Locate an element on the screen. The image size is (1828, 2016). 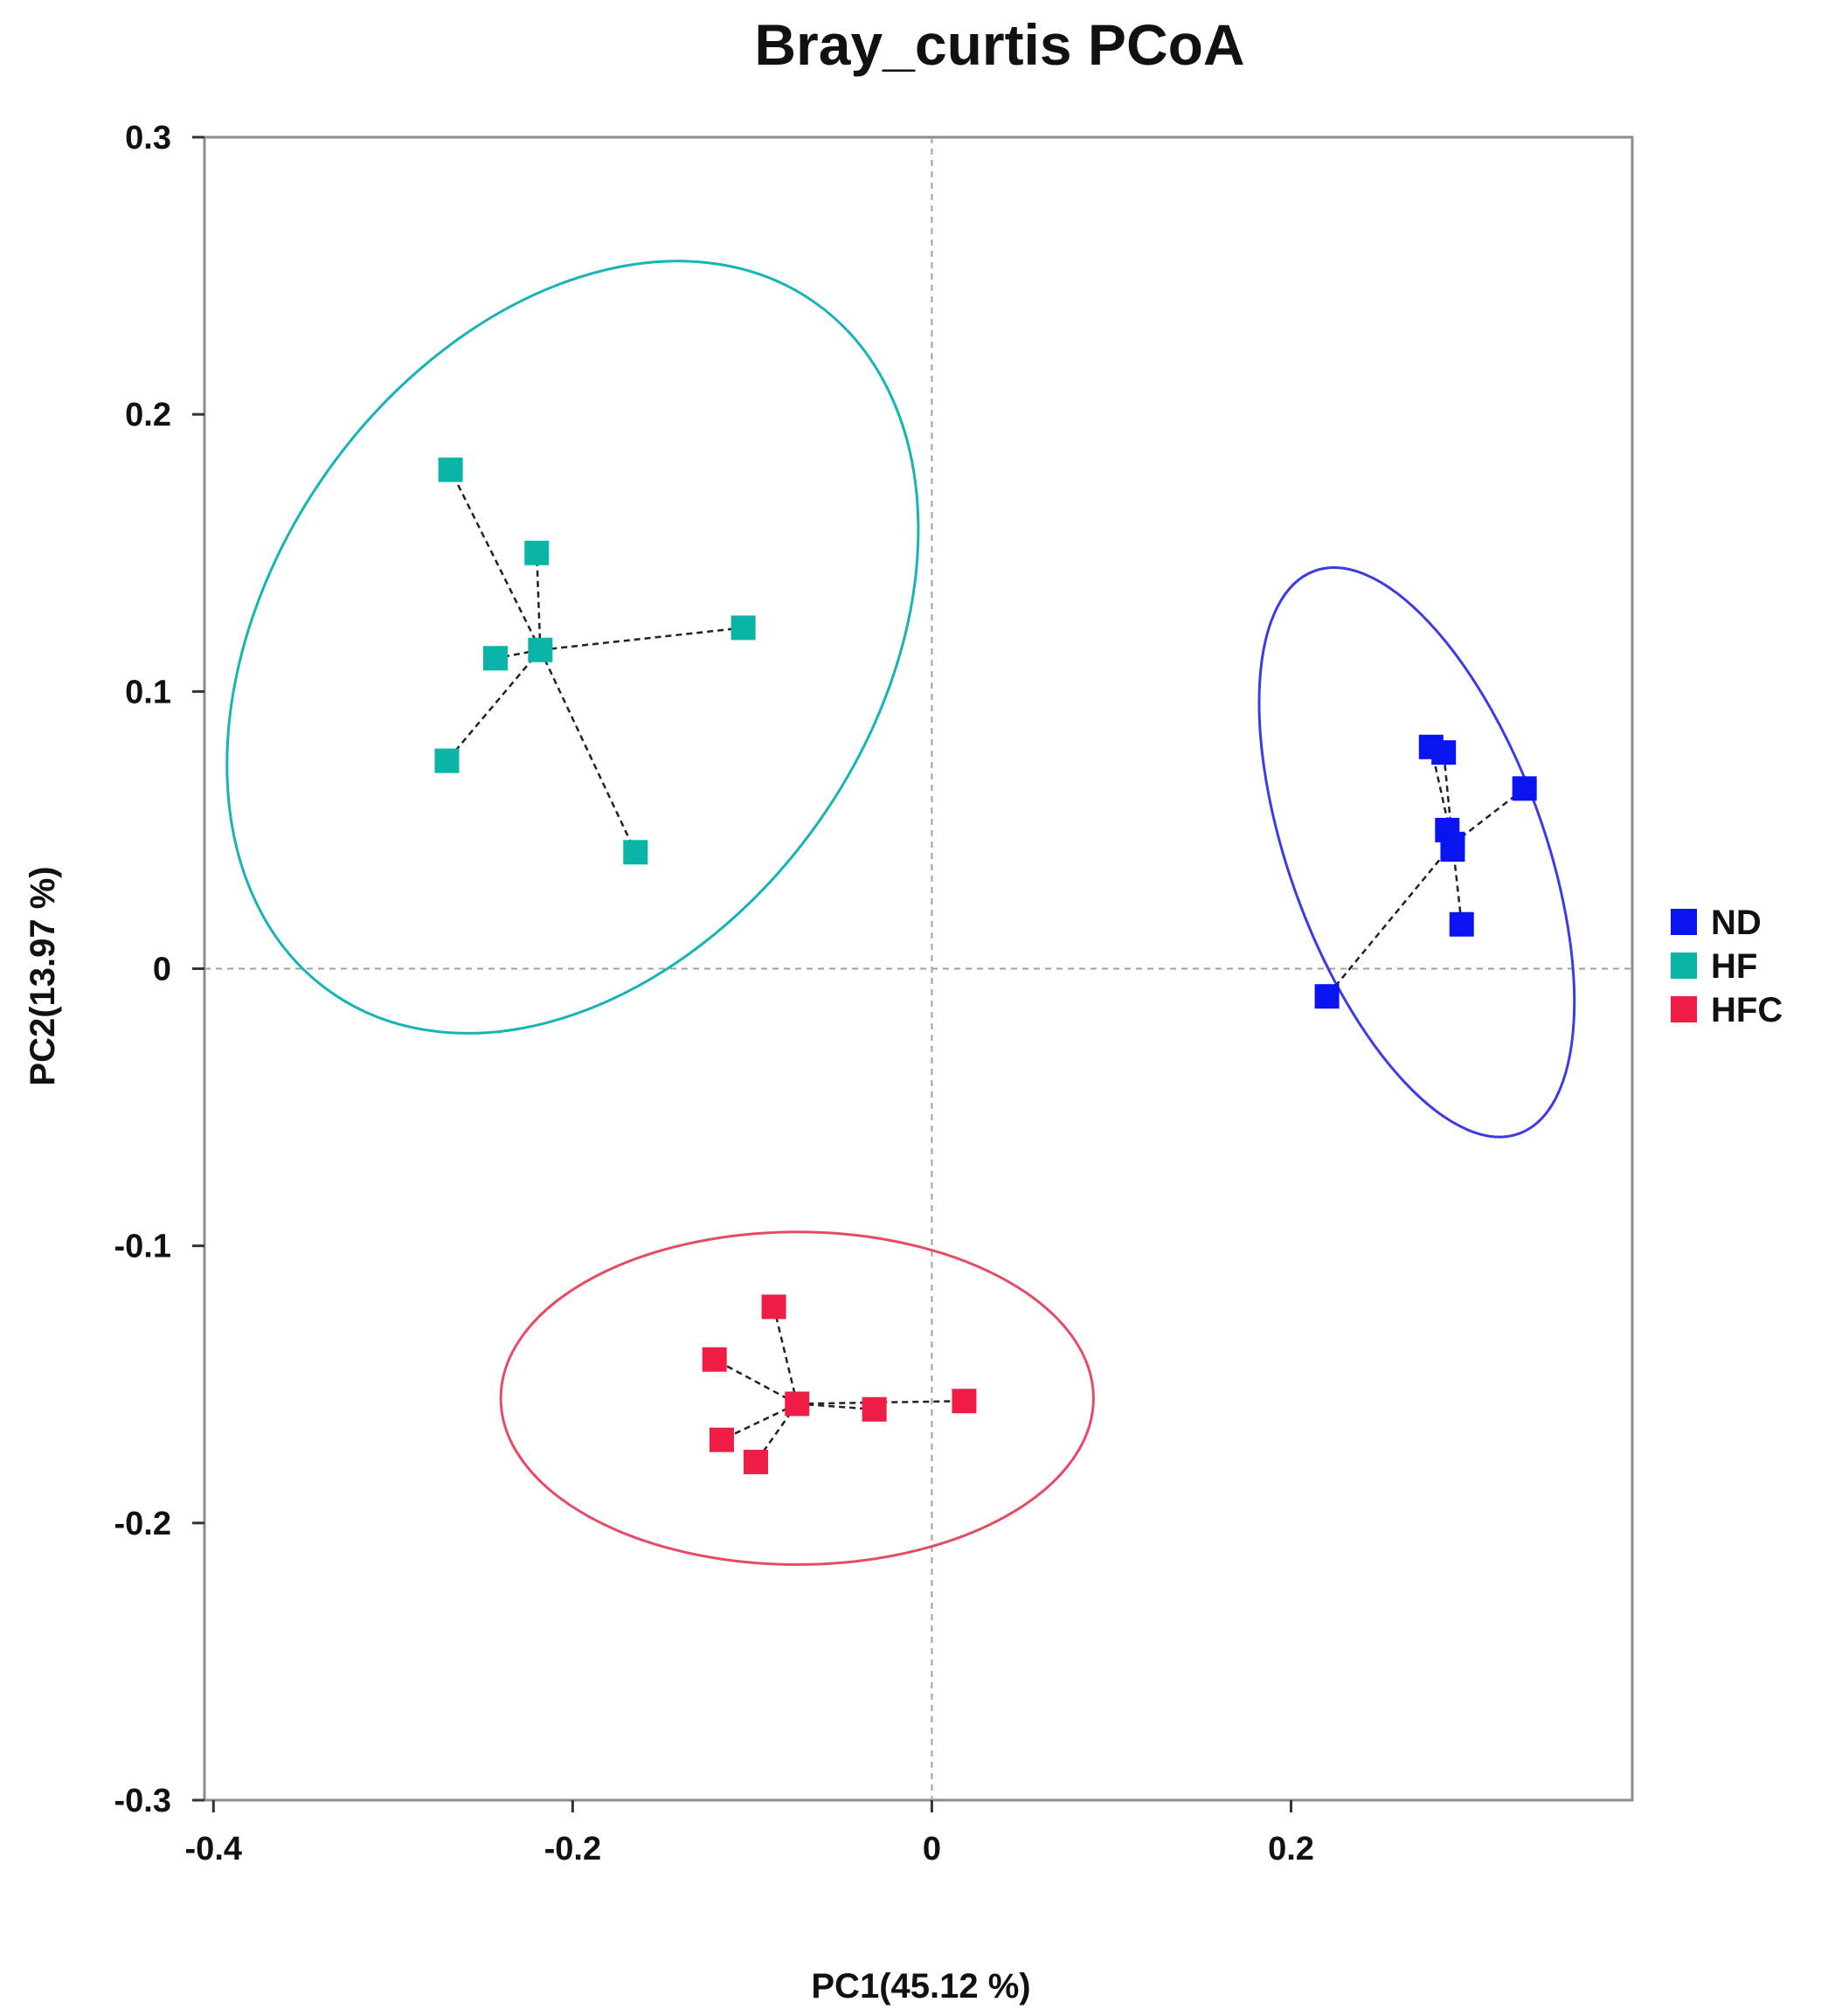
y-axis-label: PC2(13.97 %) is located at coordinates (43, 976).